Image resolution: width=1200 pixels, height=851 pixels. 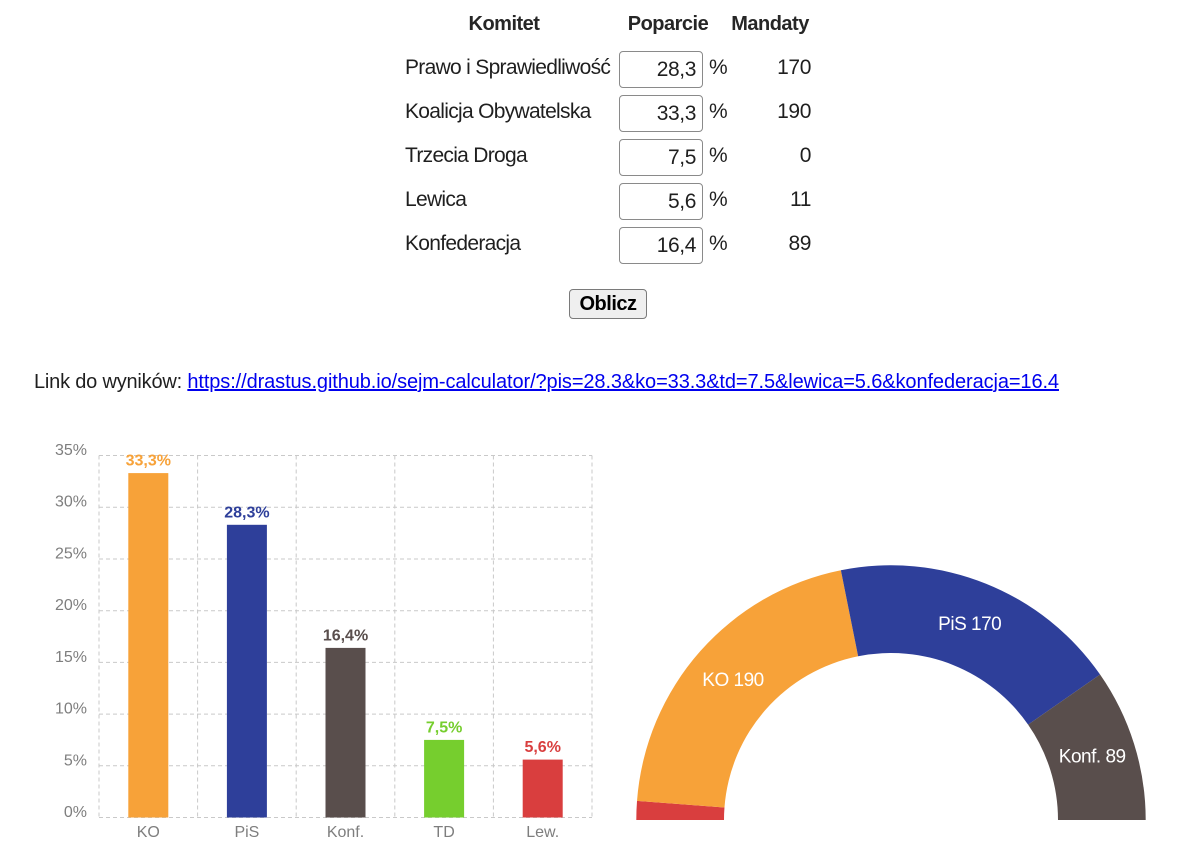 I want to click on svg-text: 28,3%, so click(x=246, y=512).